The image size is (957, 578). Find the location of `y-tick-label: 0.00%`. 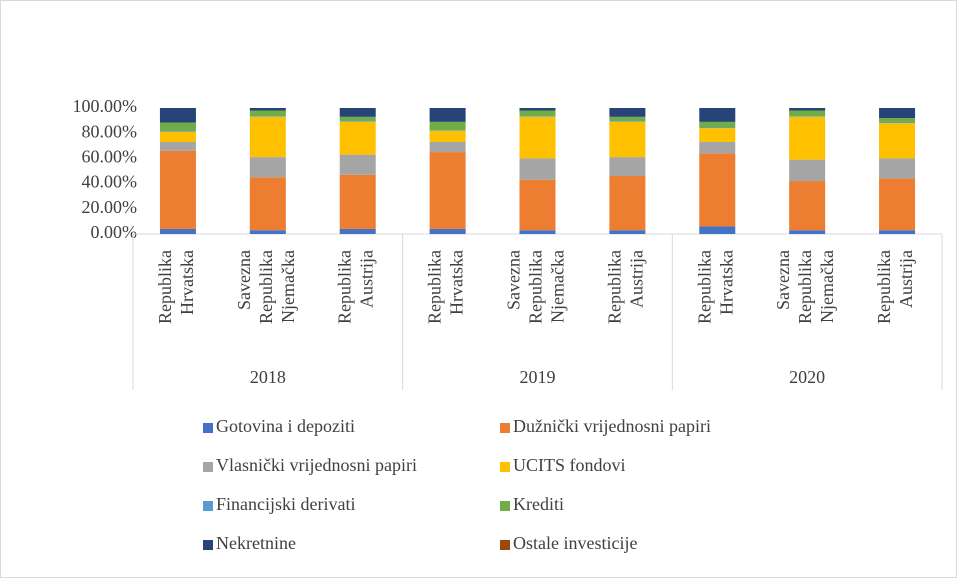

y-tick-label: 0.00% is located at coordinates (114, 232).